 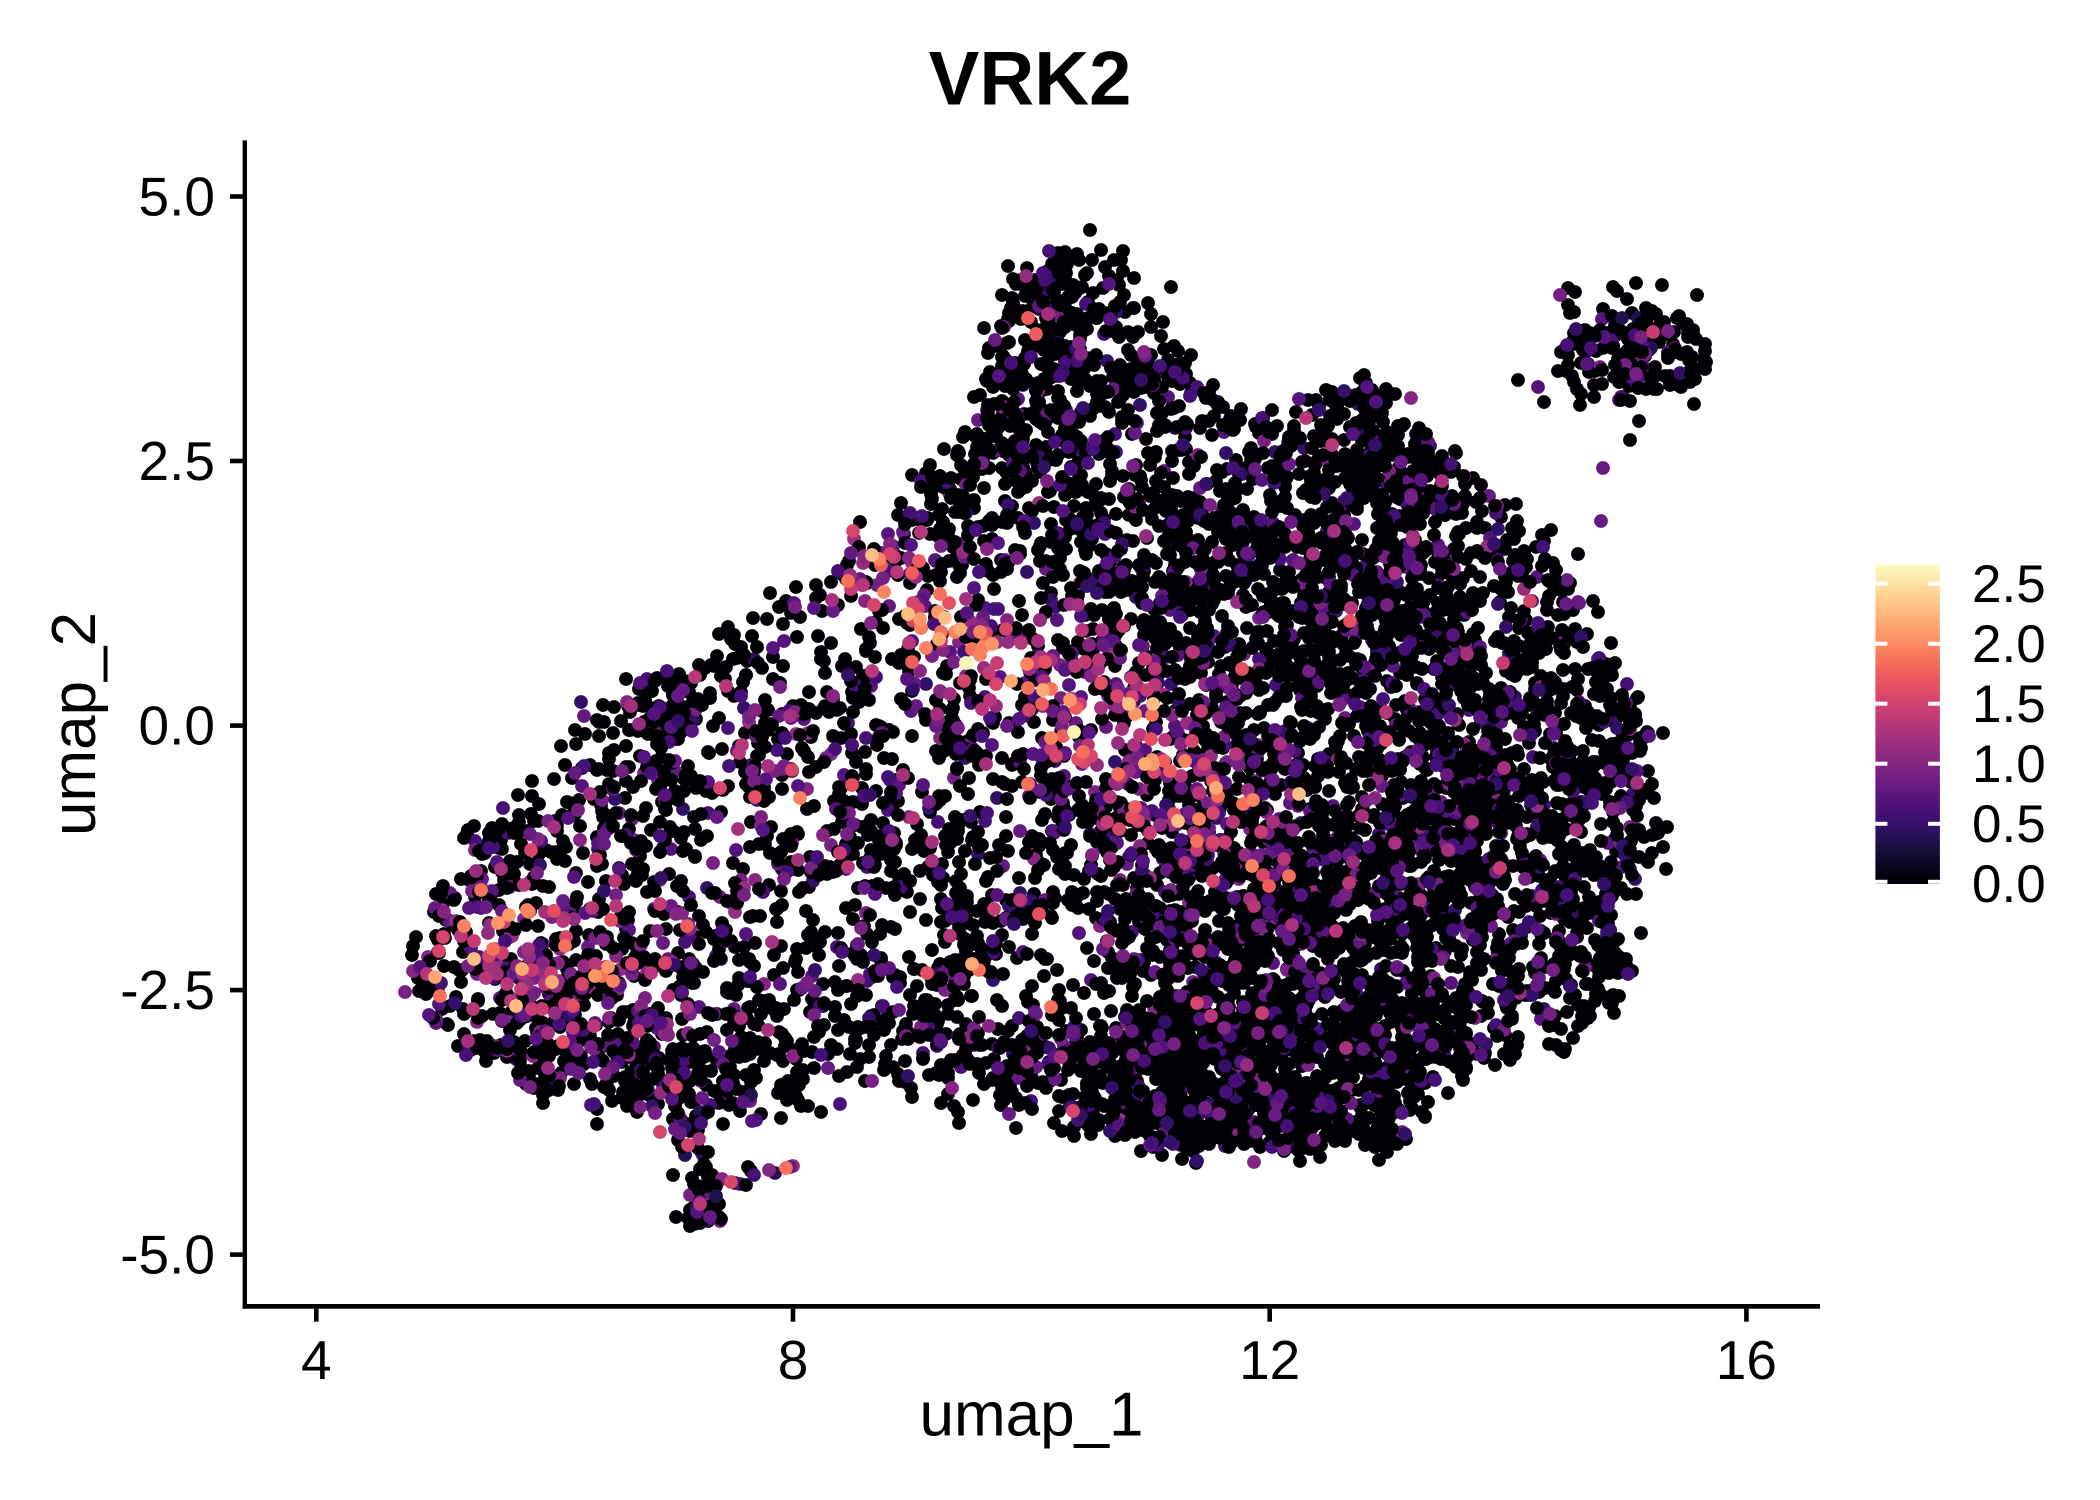 What do you see at coordinates (2009, 764) in the screenshot?
I see `svg-text: 1.0` at bounding box center [2009, 764].